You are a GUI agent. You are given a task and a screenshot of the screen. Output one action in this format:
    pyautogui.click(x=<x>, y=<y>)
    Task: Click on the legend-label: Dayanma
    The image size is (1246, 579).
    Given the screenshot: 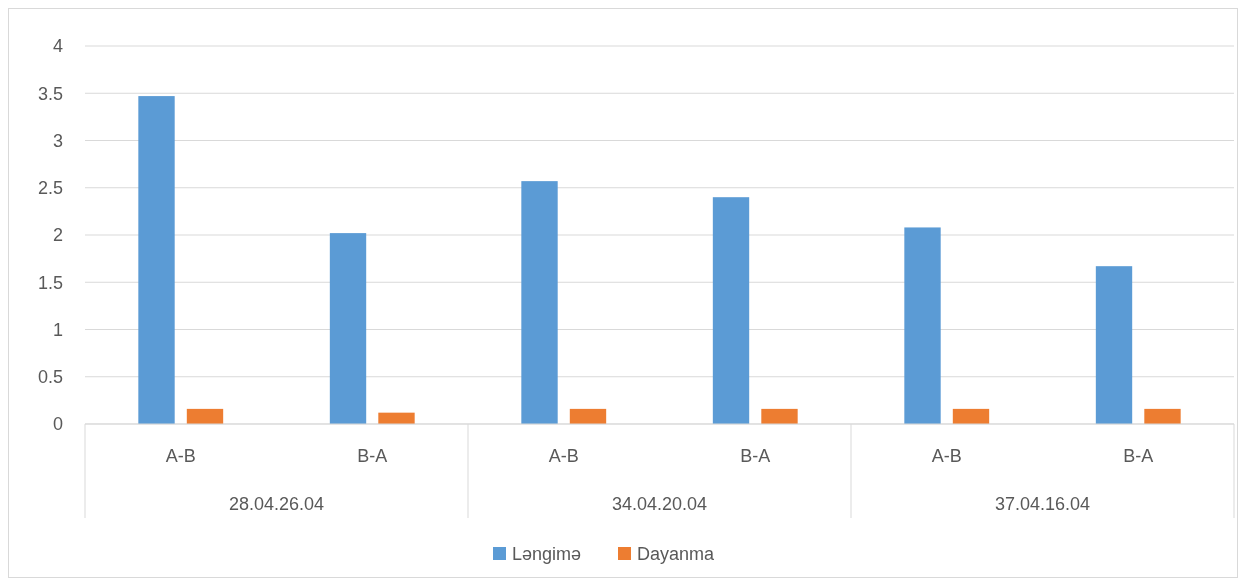 What is the action you would take?
    pyautogui.click(x=676, y=554)
    